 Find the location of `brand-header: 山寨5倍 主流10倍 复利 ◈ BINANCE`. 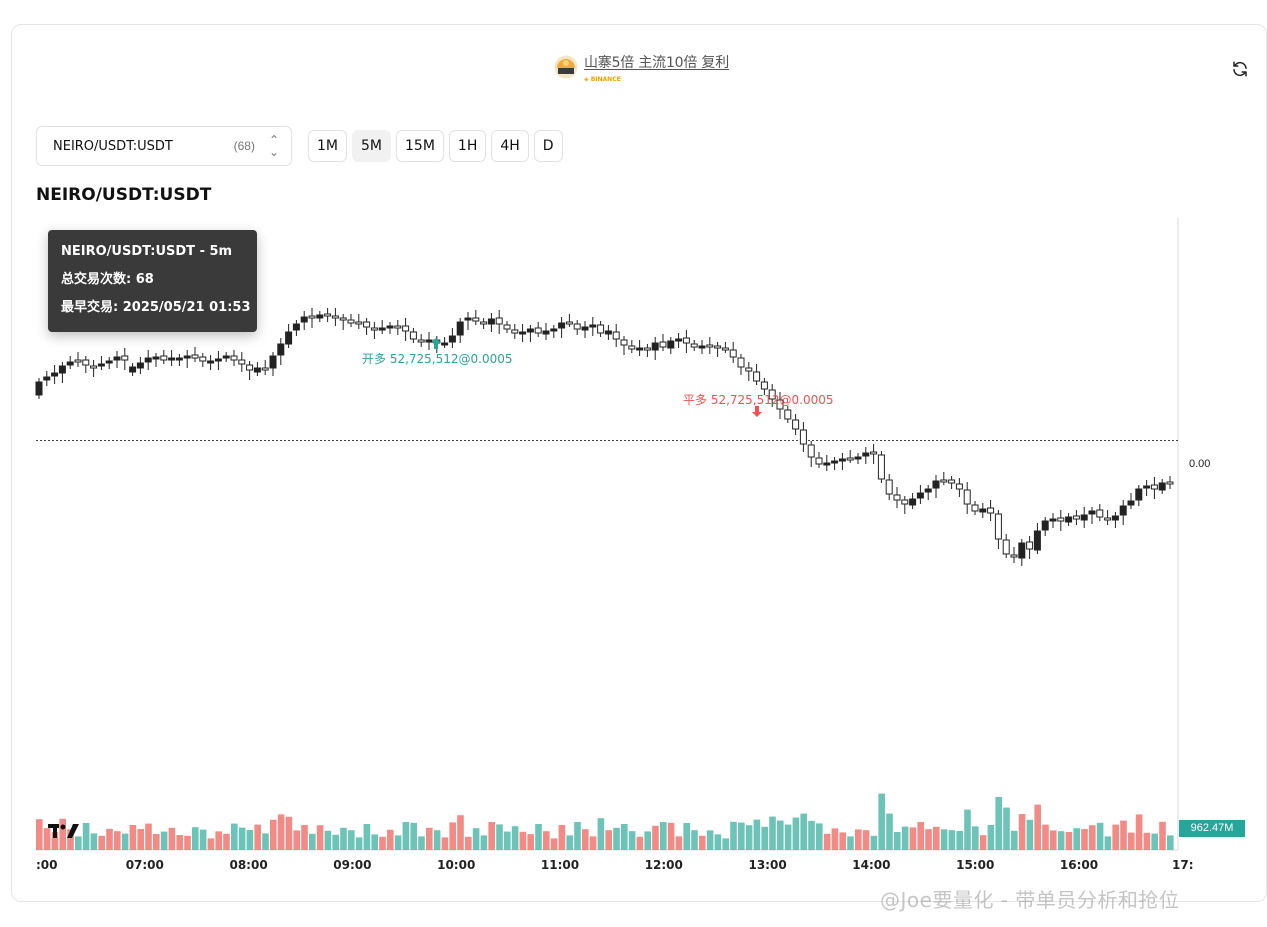

brand-header: 山寨5倍 主流10倍 复利 ◈ BINANCE is located at coordinates (641, 67).